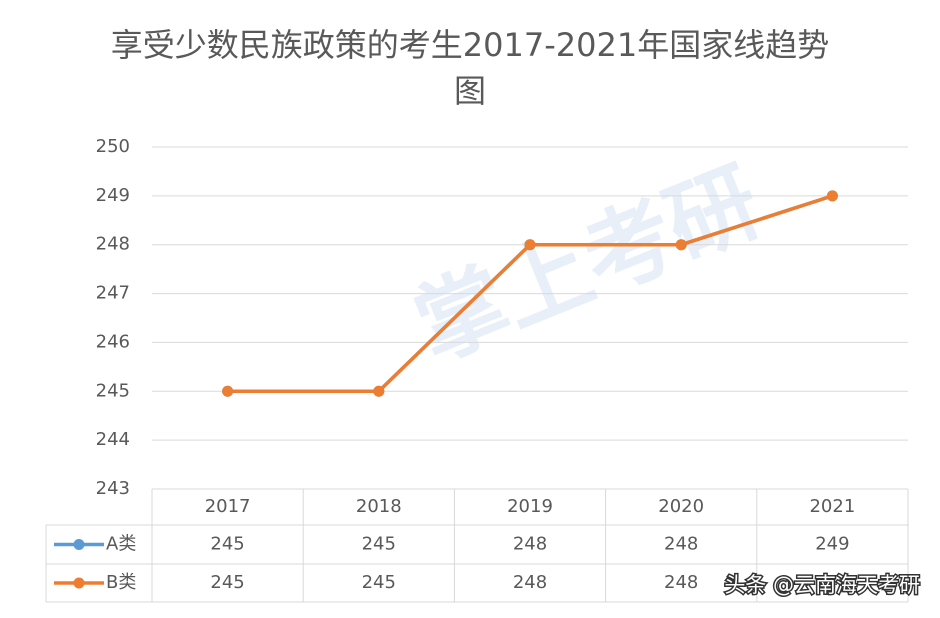 This screenshot has height=618, width=940. What do you see at coordinates (113, 244) in the screenshot?
I see `y-tick-label: 248` at bounding box center [113, 244].